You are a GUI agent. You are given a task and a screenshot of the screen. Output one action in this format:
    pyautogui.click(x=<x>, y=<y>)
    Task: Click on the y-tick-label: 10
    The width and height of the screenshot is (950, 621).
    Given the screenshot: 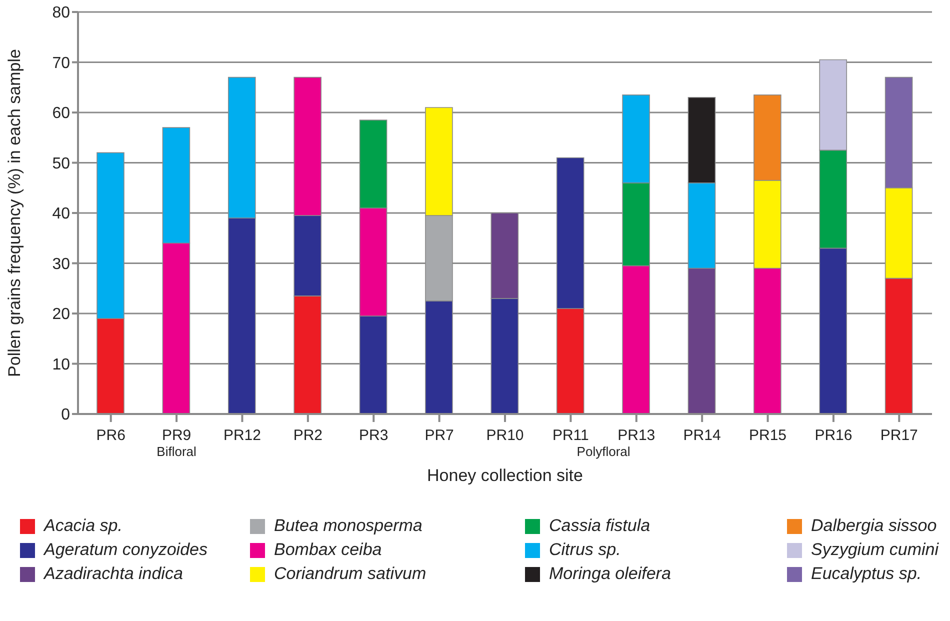 What is the action you would take?
    pyautogui.click(x=61, y=365)
    